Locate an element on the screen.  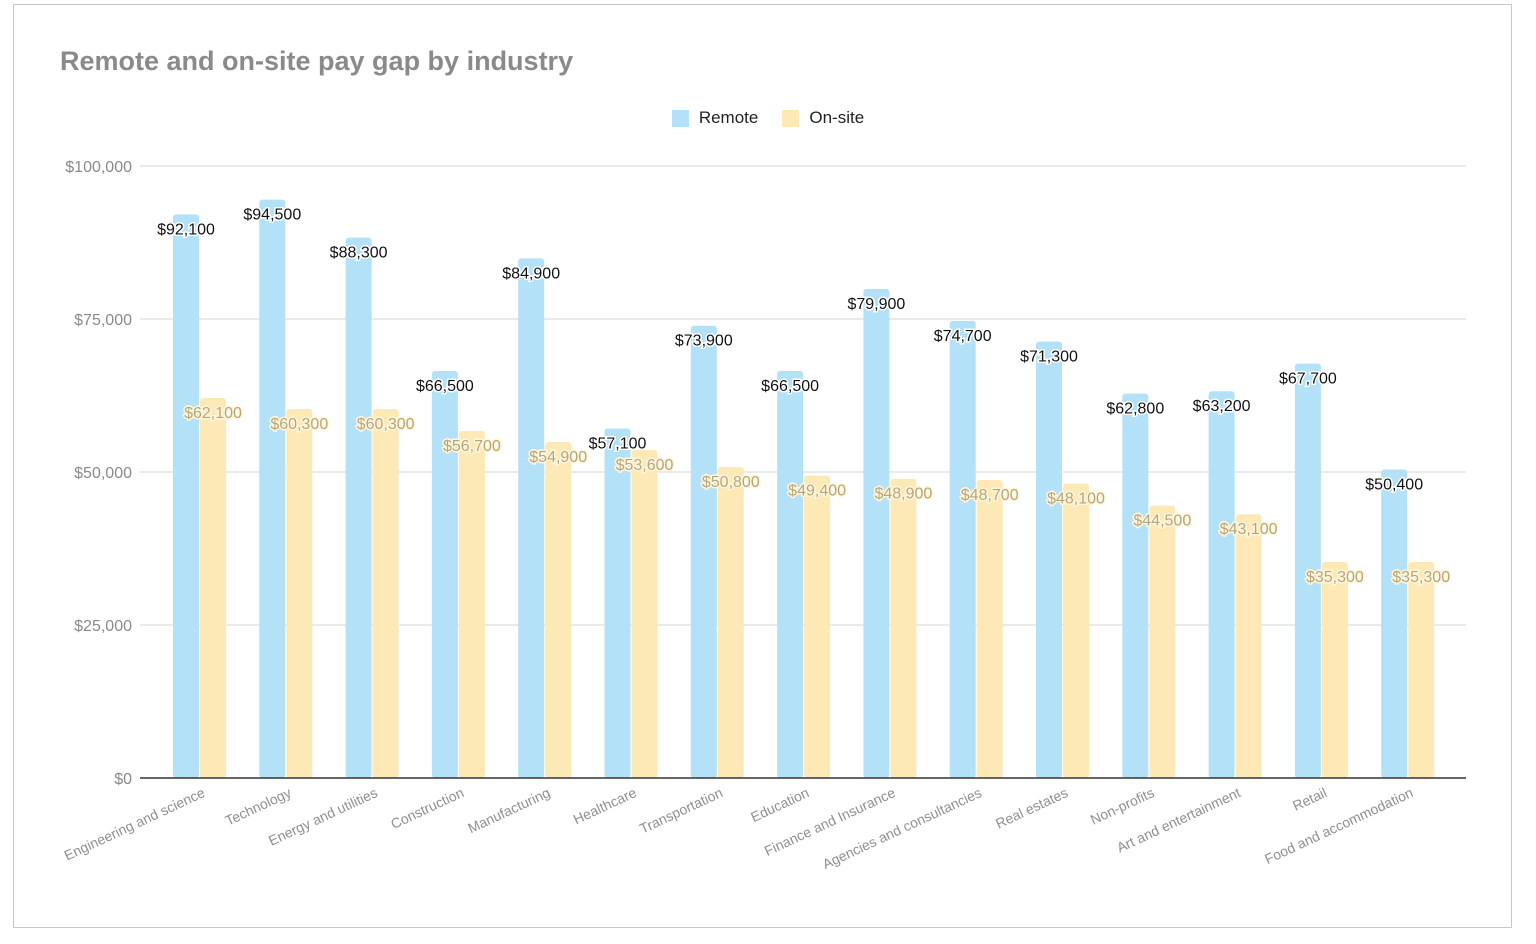
legend-item-onsite: On-site is located at coordinates (823, 118).